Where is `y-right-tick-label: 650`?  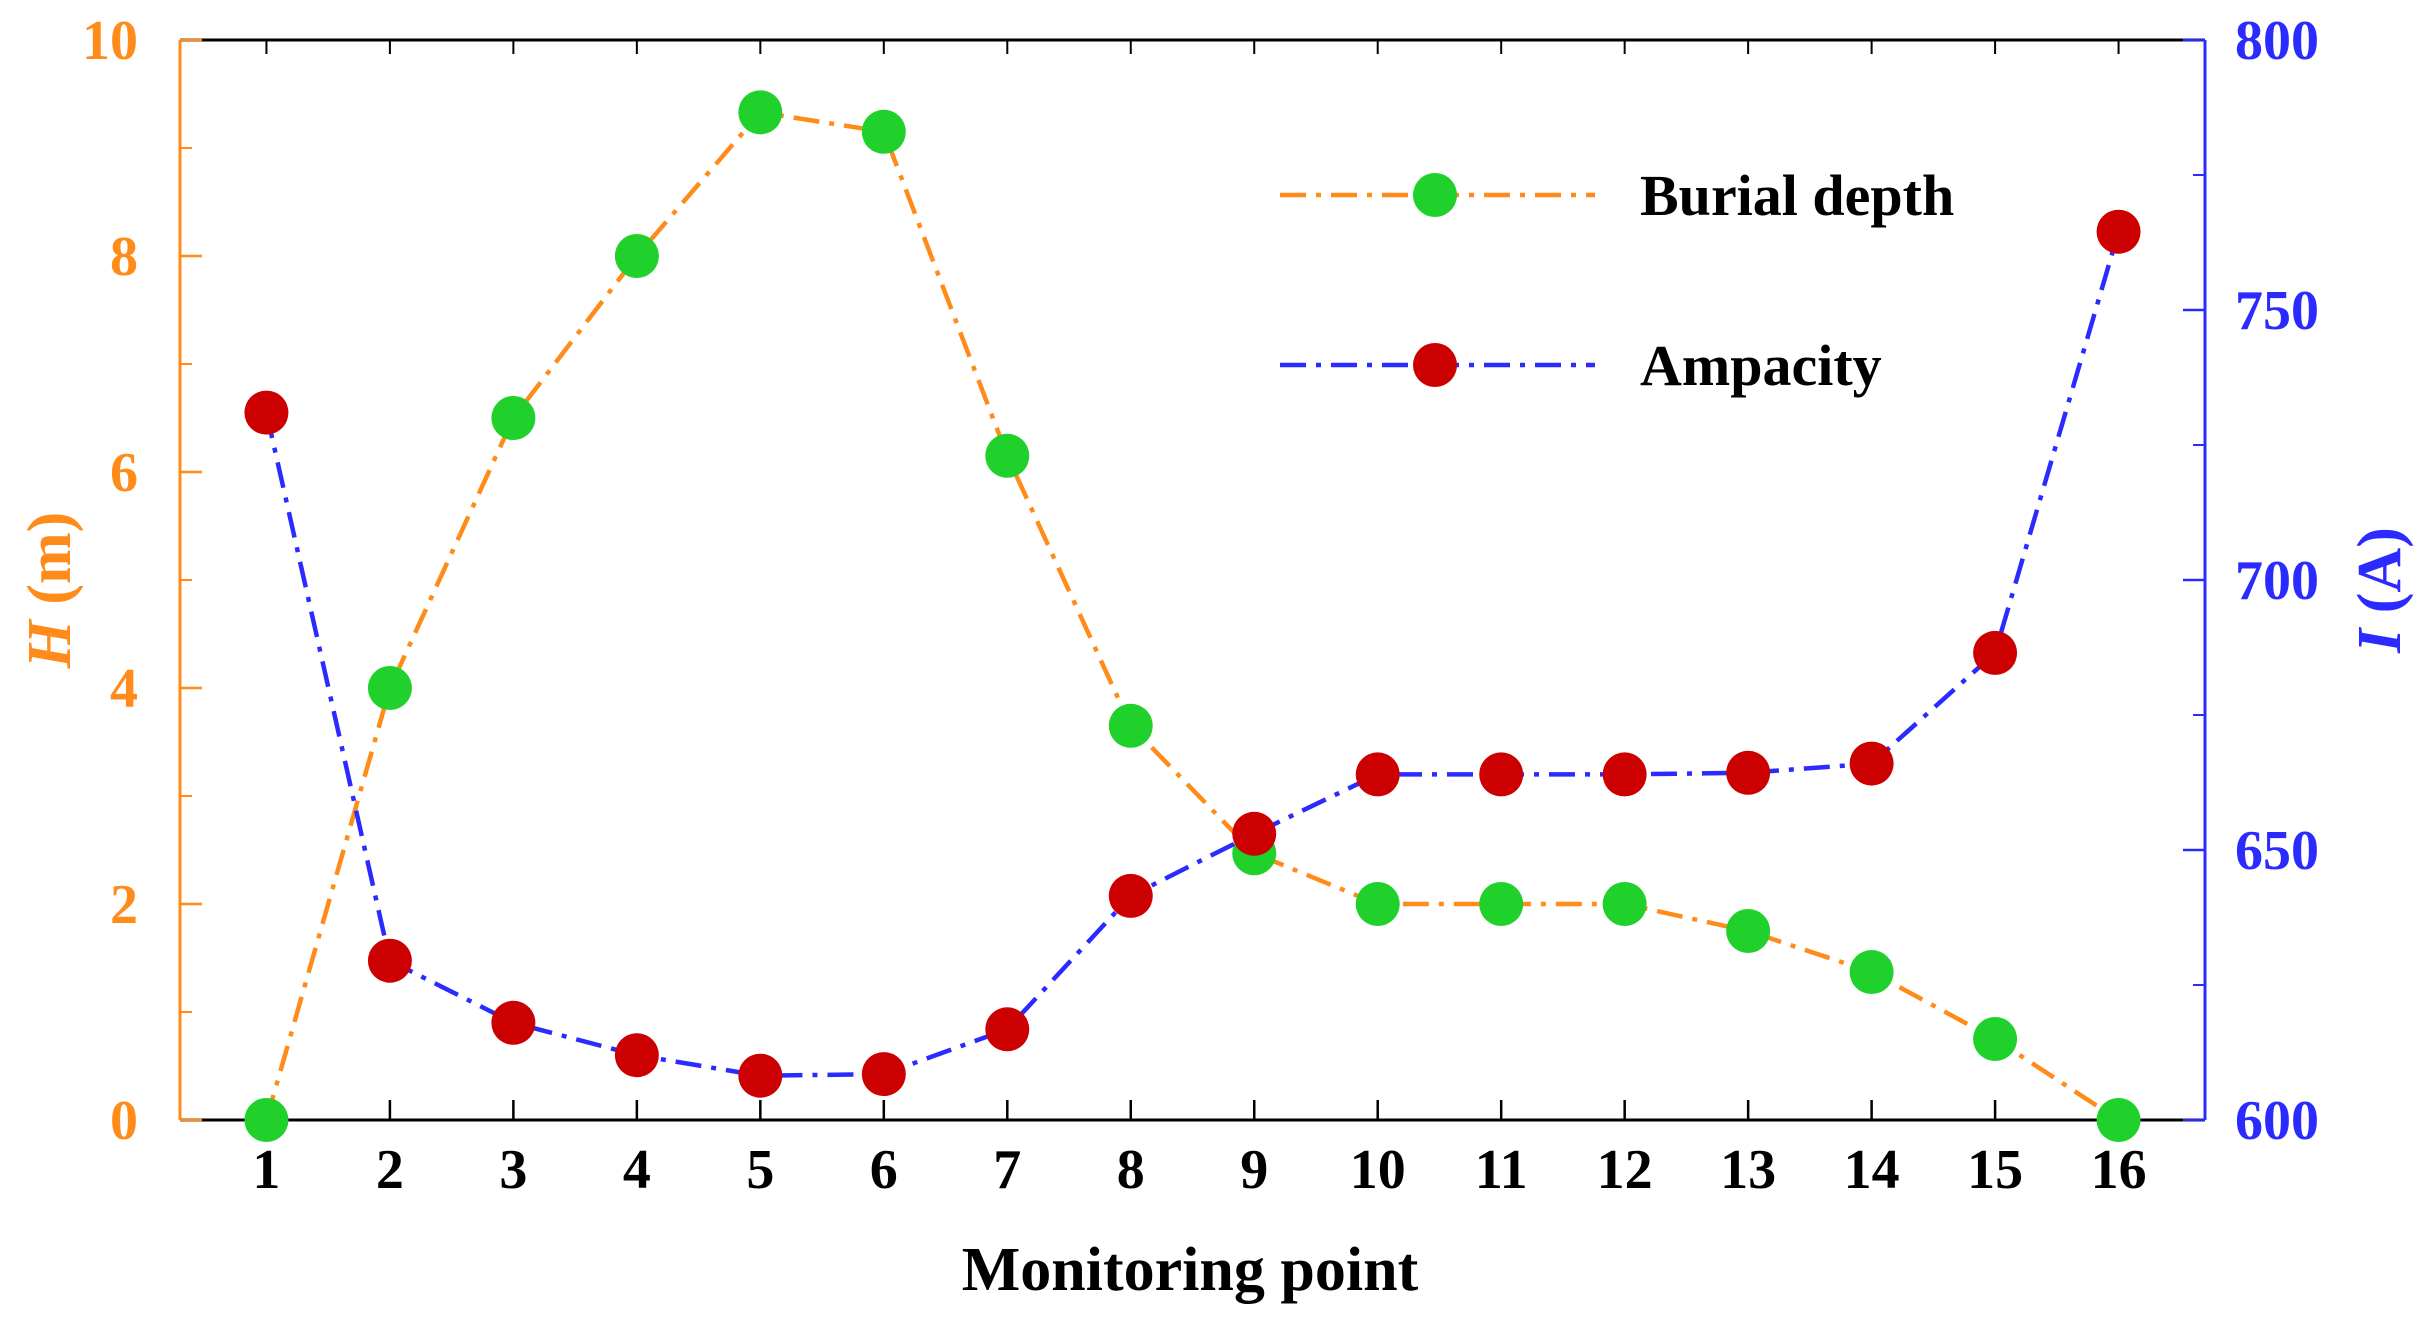 y-right-tick-label: 650 is located at coordinates (2277, 851).